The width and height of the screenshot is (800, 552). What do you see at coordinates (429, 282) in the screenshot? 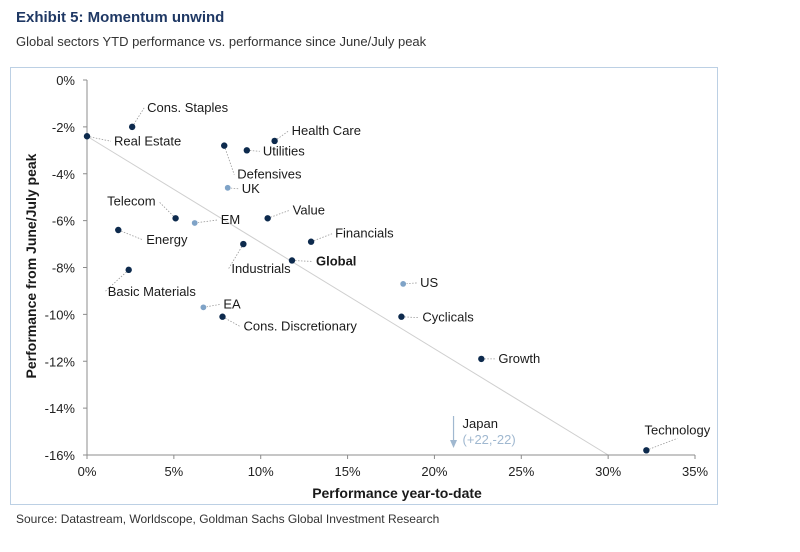
I see `data-point-label: US` at bounding box center [429, 282].